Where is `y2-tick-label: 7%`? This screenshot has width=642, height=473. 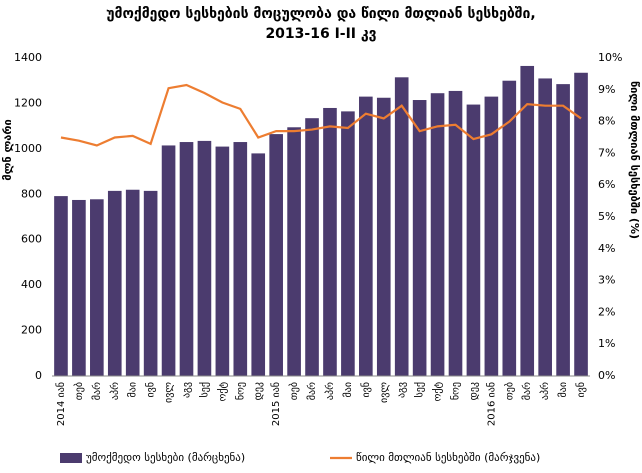 y2-tick-label: 7% is located at coordinates (606, 152).